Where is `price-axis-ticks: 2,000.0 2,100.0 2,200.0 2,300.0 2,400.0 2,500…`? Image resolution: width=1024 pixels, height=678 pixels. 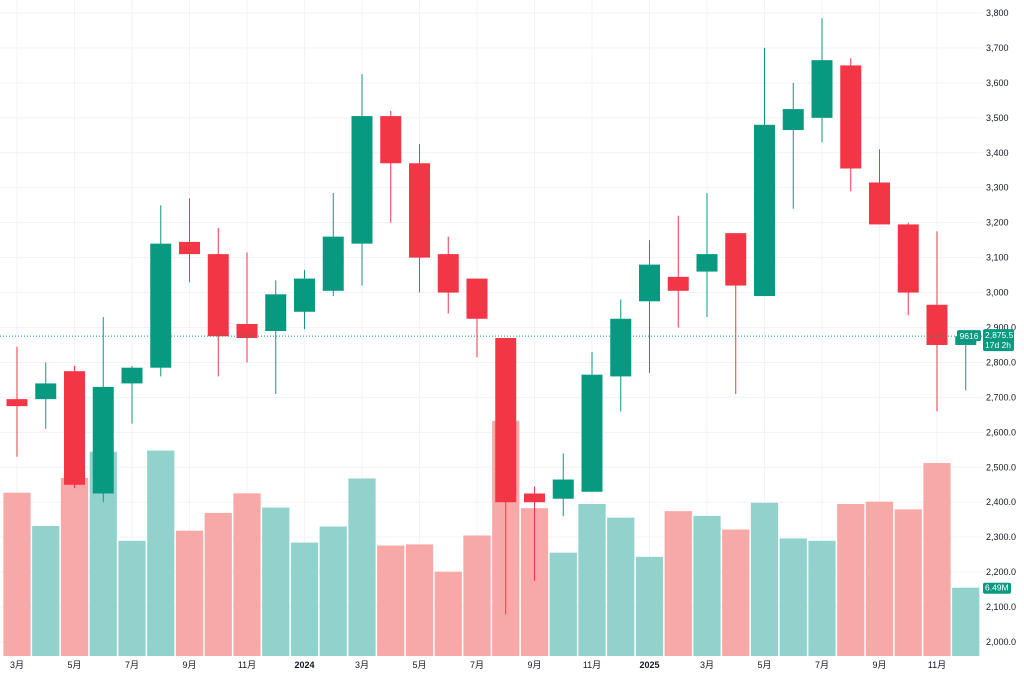 price-axis-ticks: 2,000.0 2,100.0 2,200.0 2,300.0 2,400.0 2,500… is located at coordinates (1001, 327).